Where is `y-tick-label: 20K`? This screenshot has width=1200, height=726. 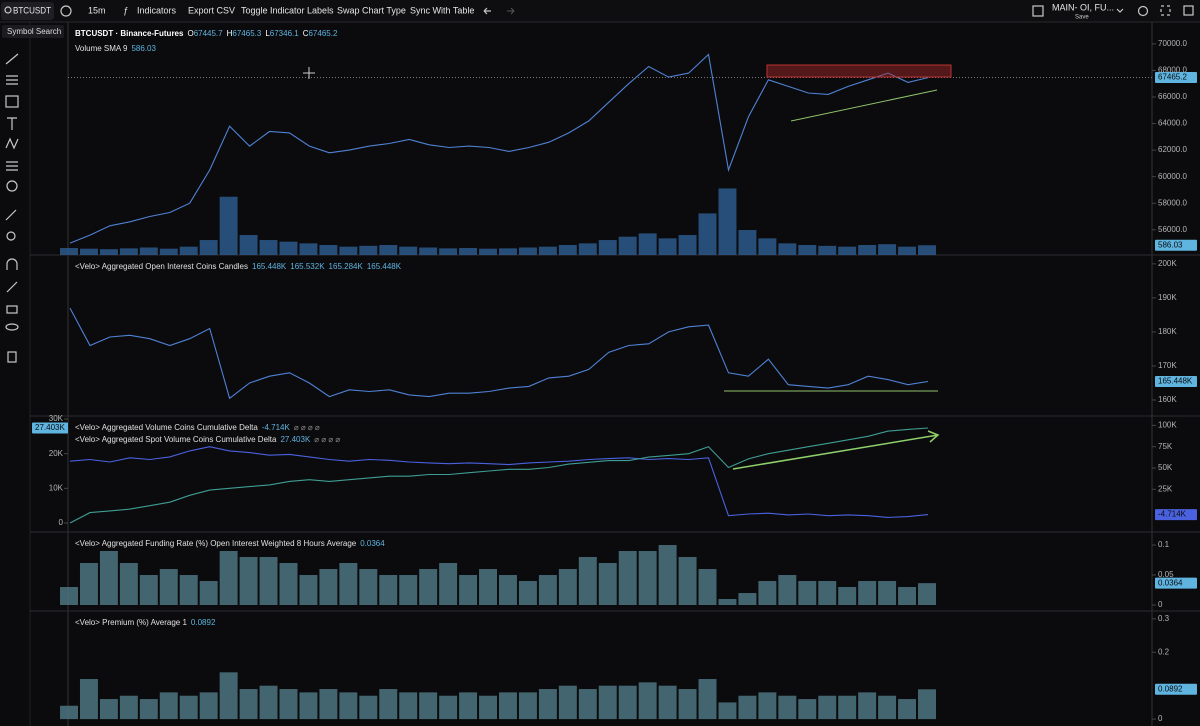 y-tick-label: 20K is located at coordinates (56, 453).